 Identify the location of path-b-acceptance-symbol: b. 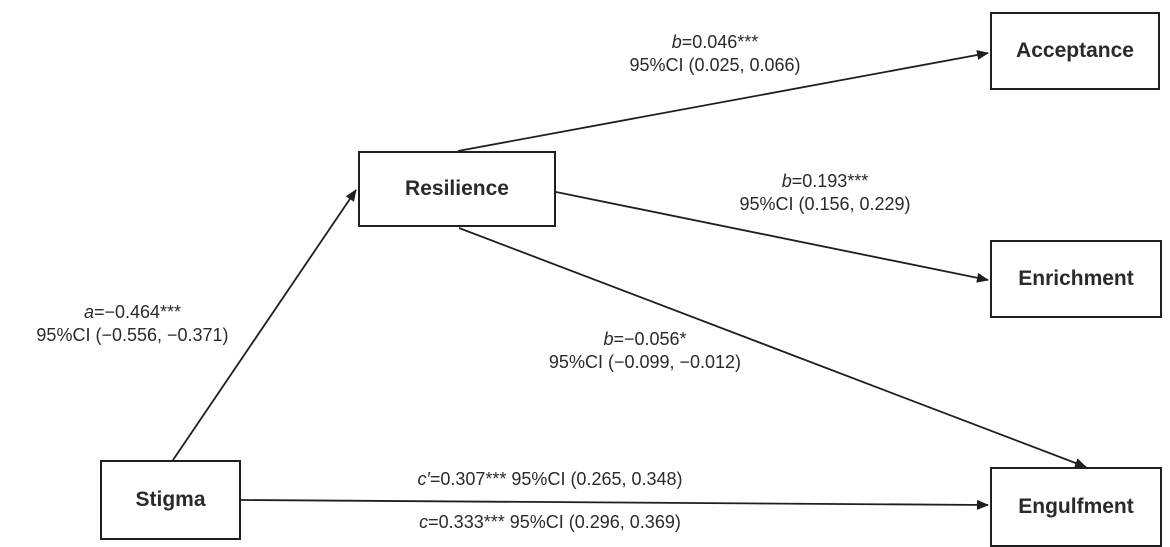
(676, 42).